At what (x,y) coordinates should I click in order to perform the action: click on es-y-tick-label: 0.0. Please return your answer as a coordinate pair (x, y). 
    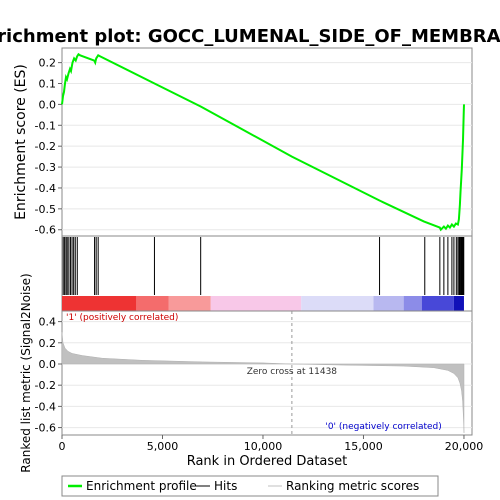
    Looking at the image, I should click on (48, 104).